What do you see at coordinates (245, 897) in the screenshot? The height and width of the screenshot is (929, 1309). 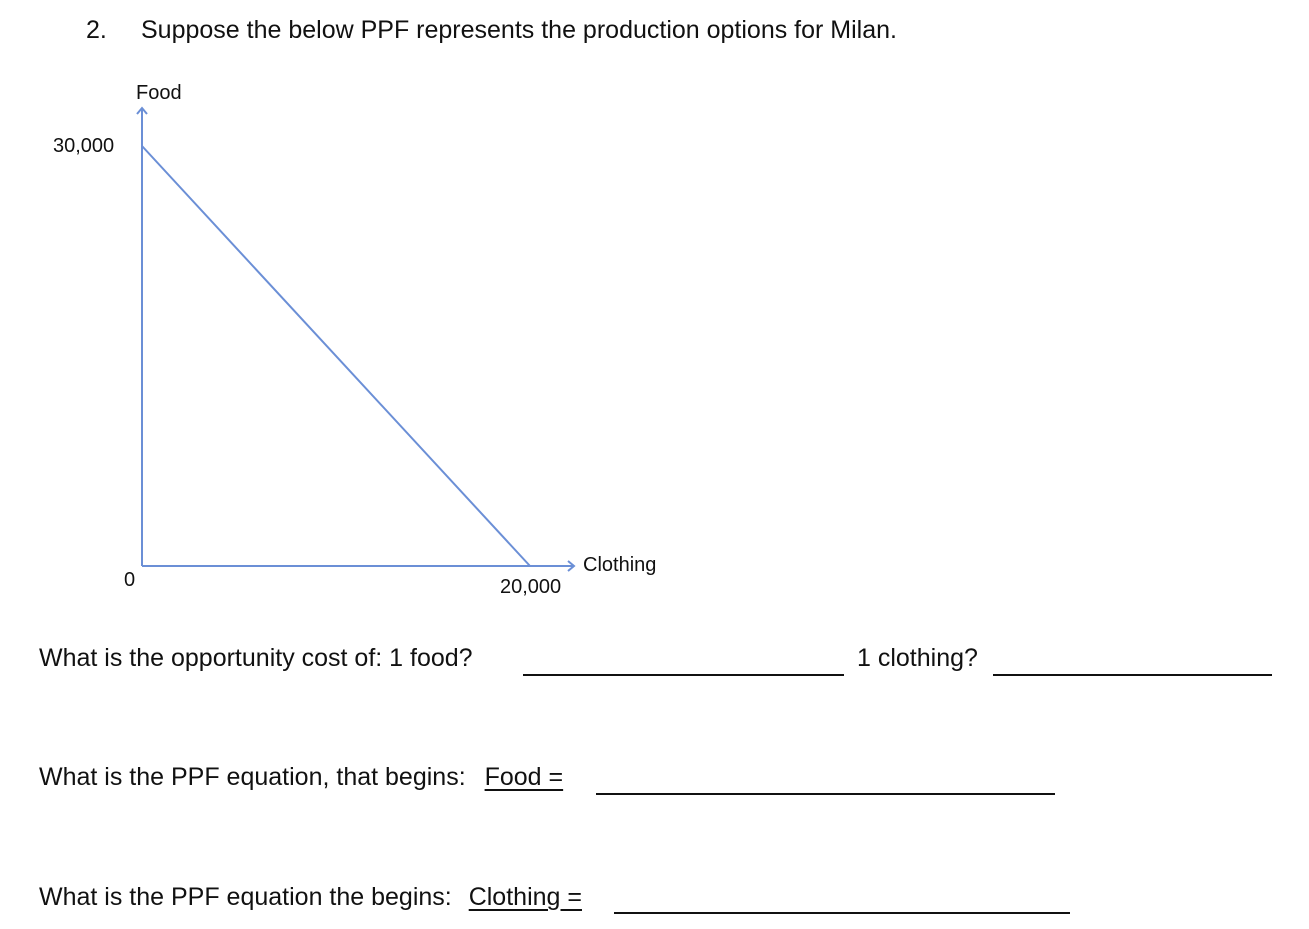 I see `clothing-equation-prompt: What is the PPF equation the begins:` at bounding box center [245, 897].